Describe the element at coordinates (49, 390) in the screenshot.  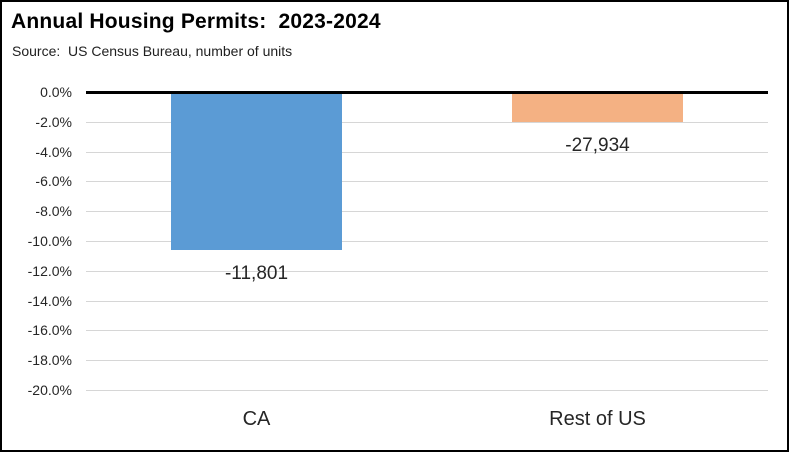
I see `y-axis-tick-label: -20.0%` at that location.